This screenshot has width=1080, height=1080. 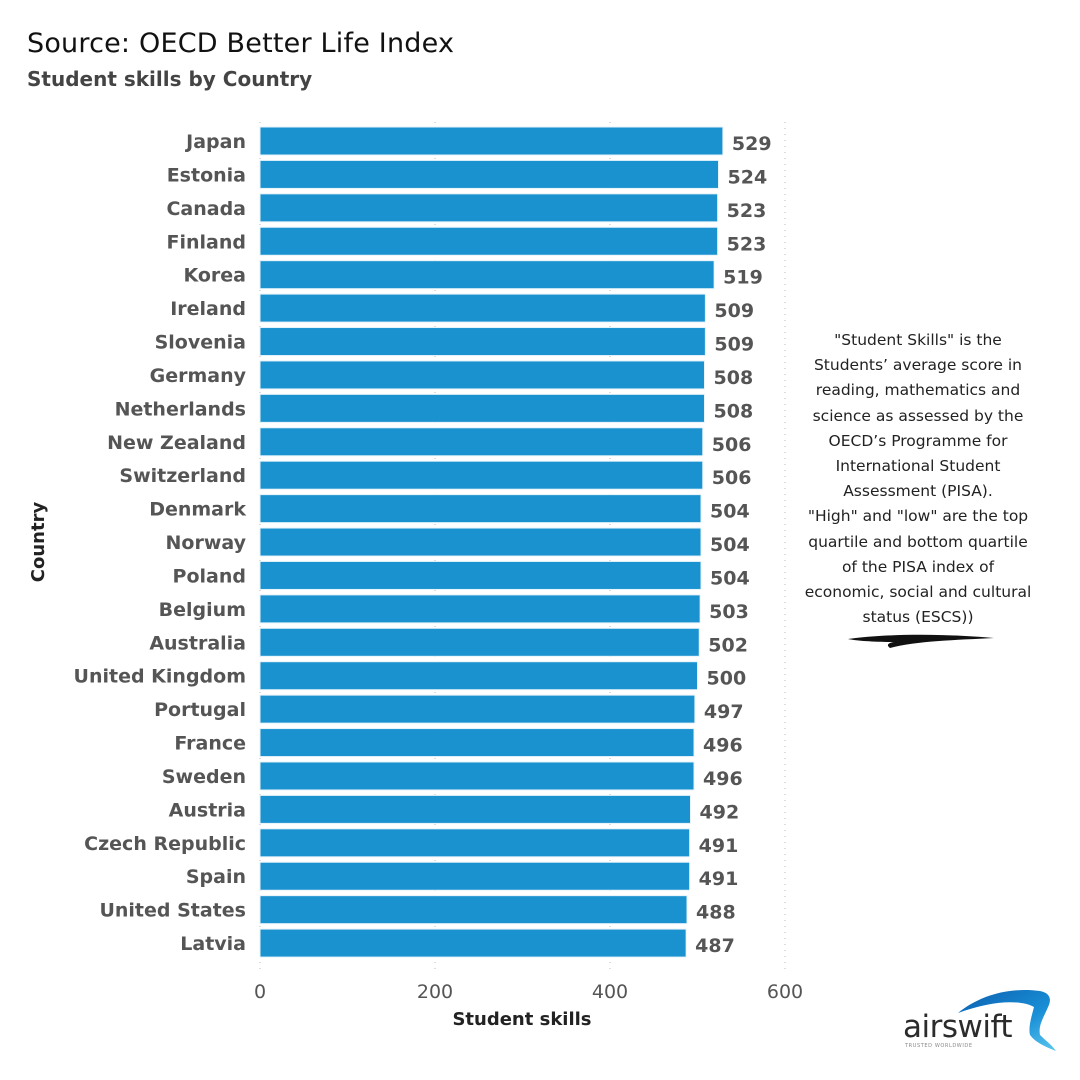 What do you see at coordinates (214, 276) in the screenshot?
I see `category-label: Korea` at bounding box center [214, 276].